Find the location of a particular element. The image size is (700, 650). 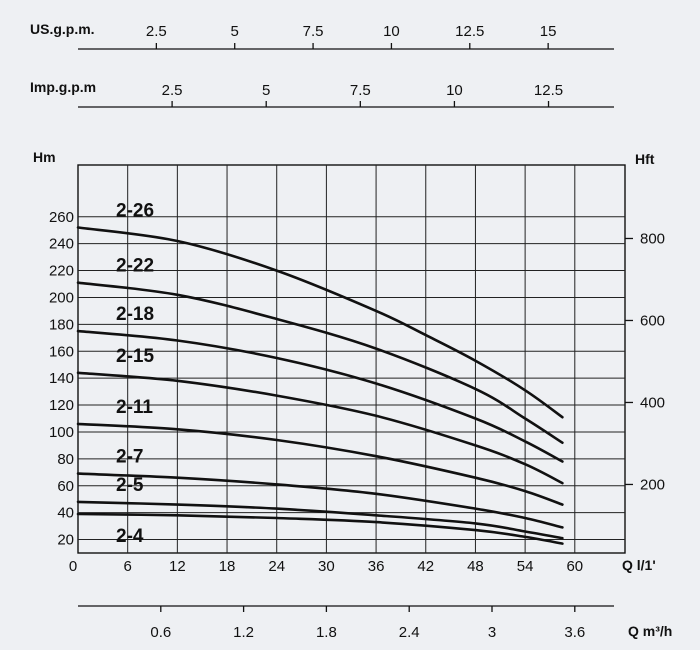

x-tick-label: 48 is located at coordinates (475, 566).